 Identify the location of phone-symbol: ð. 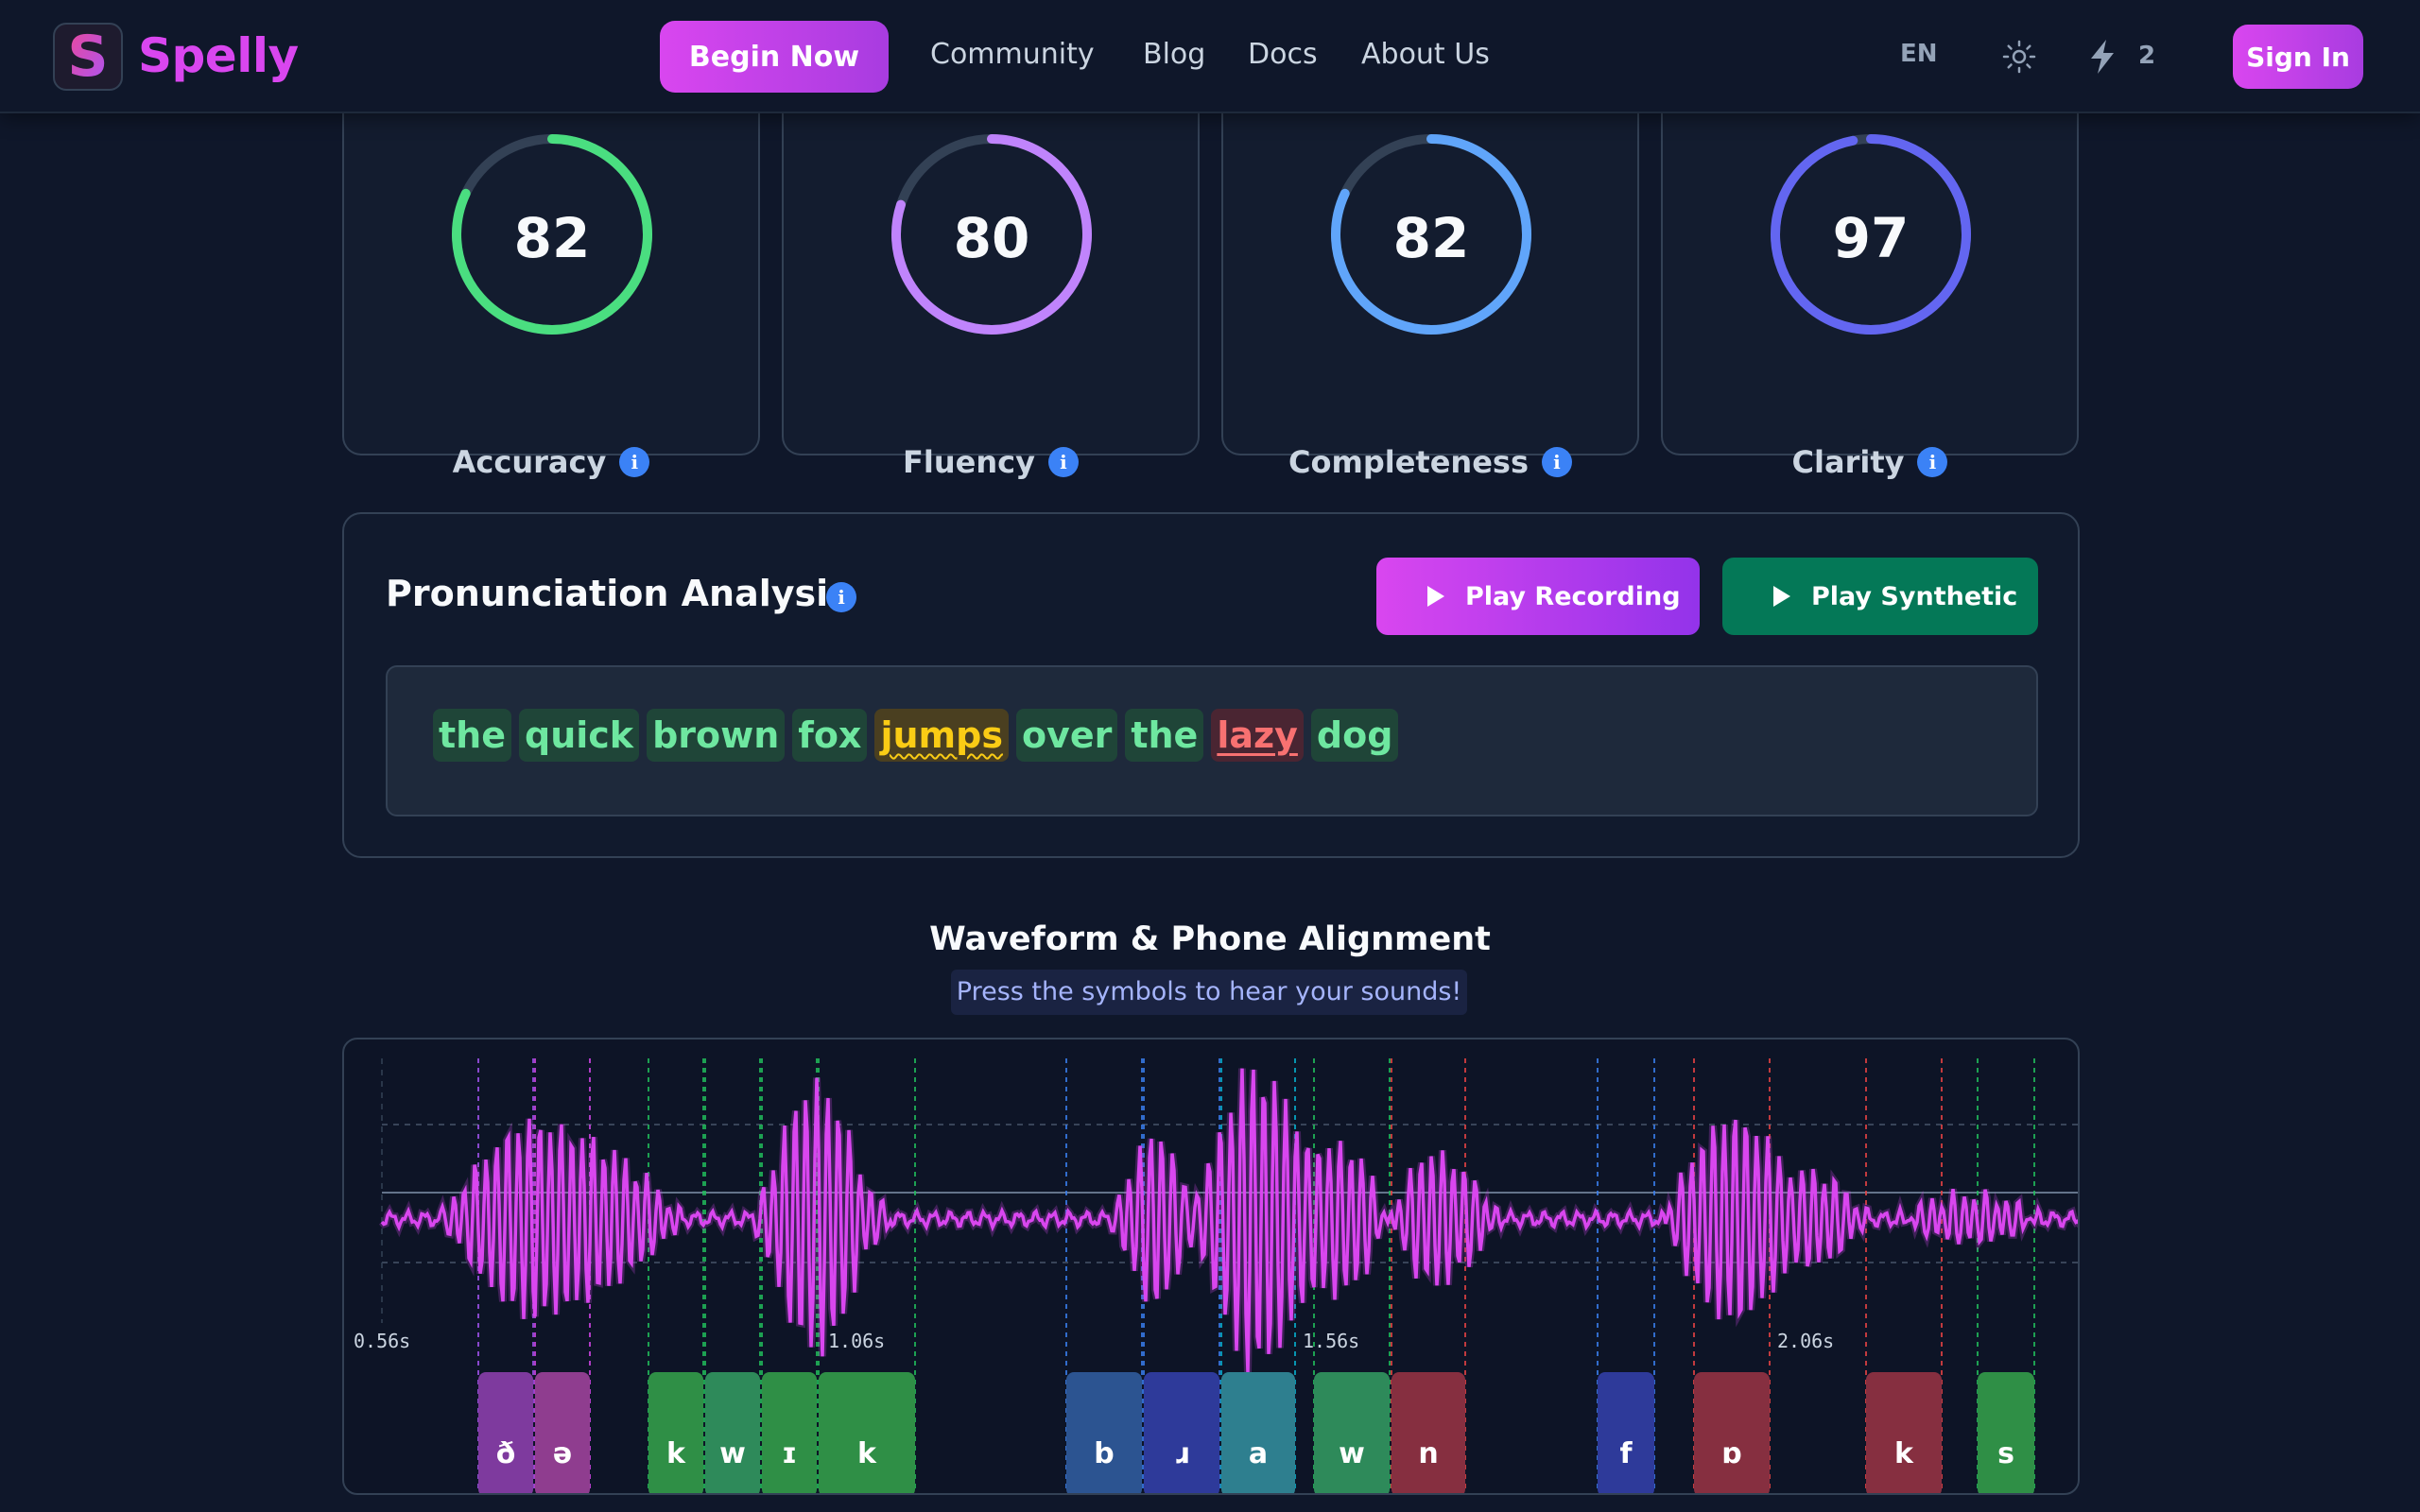
(506, 1453).